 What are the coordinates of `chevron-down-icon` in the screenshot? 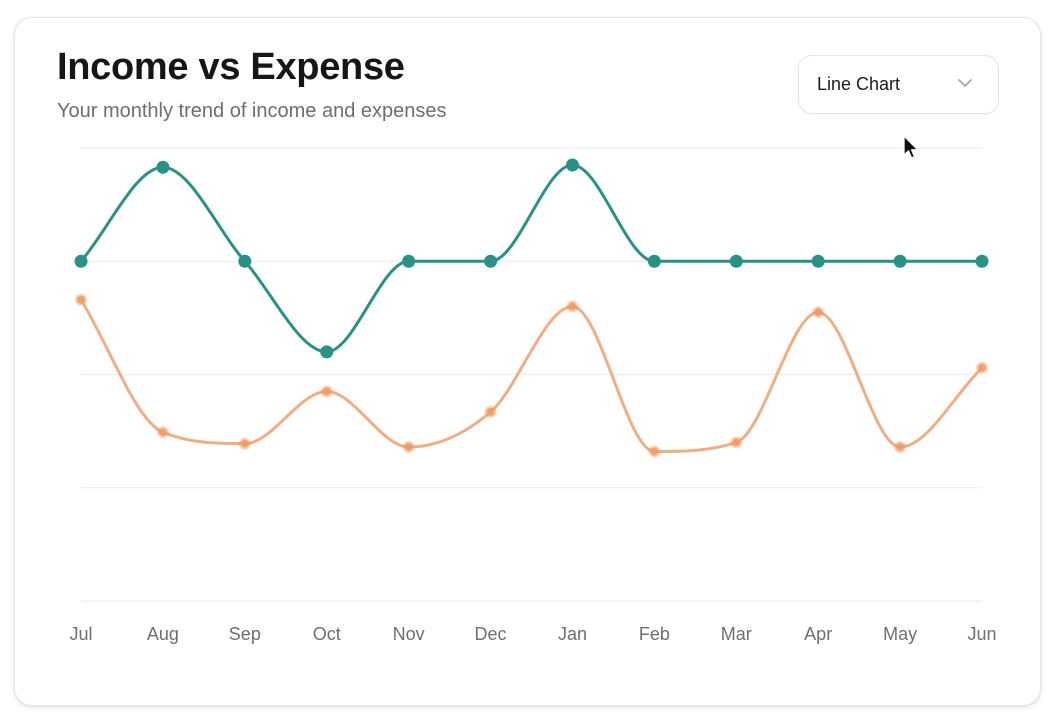 It's located at (965, 83).